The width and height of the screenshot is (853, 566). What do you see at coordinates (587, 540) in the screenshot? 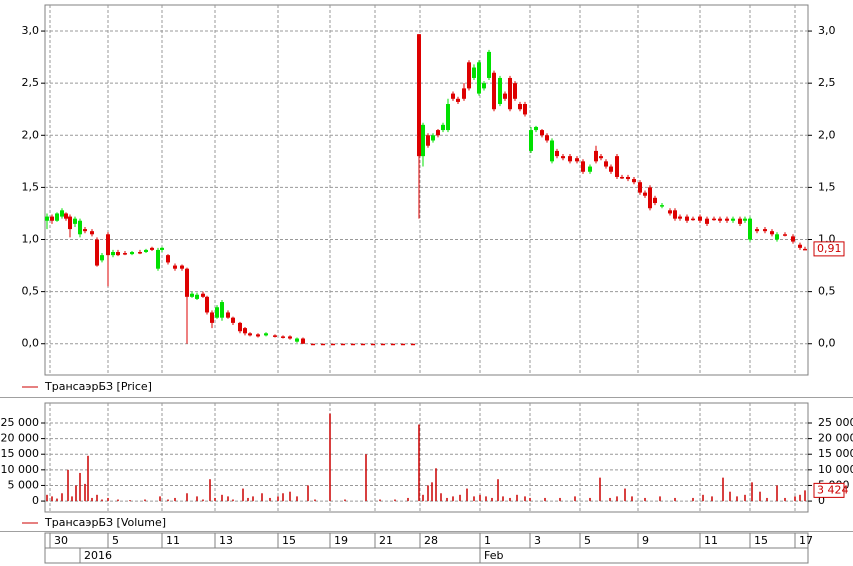
I see `x-tick-label: 5` at bounding box center [587, 540].